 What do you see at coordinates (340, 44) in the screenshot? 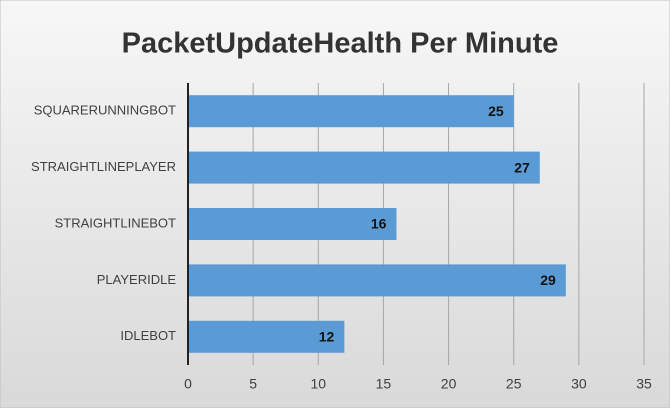
I see `chart-title: PacketUpdateHealth Per Minute` at bounding box center [340, 44].